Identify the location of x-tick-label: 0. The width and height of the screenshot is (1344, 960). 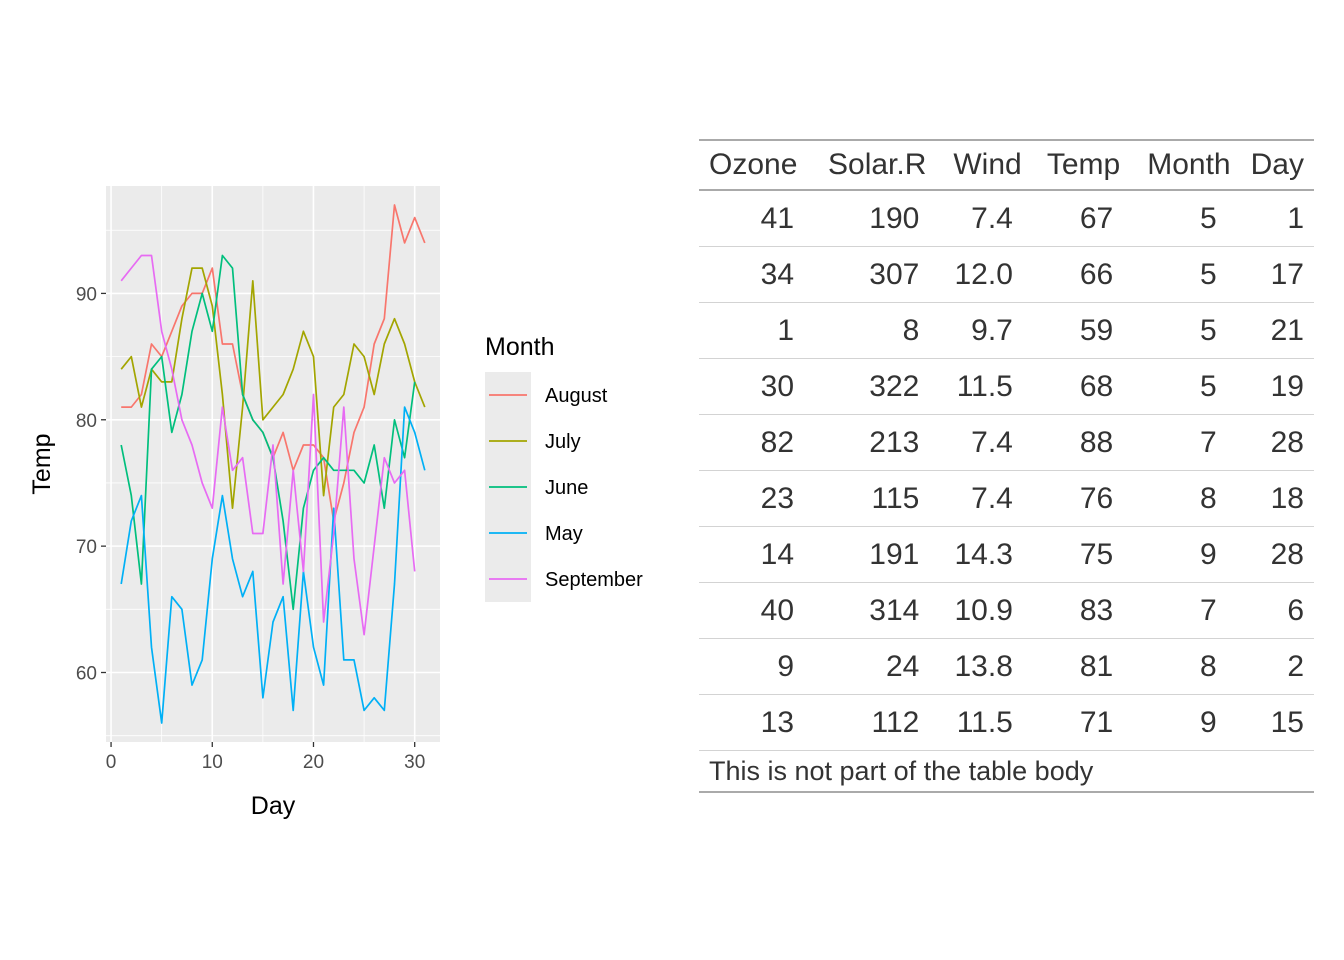
(111, 762).